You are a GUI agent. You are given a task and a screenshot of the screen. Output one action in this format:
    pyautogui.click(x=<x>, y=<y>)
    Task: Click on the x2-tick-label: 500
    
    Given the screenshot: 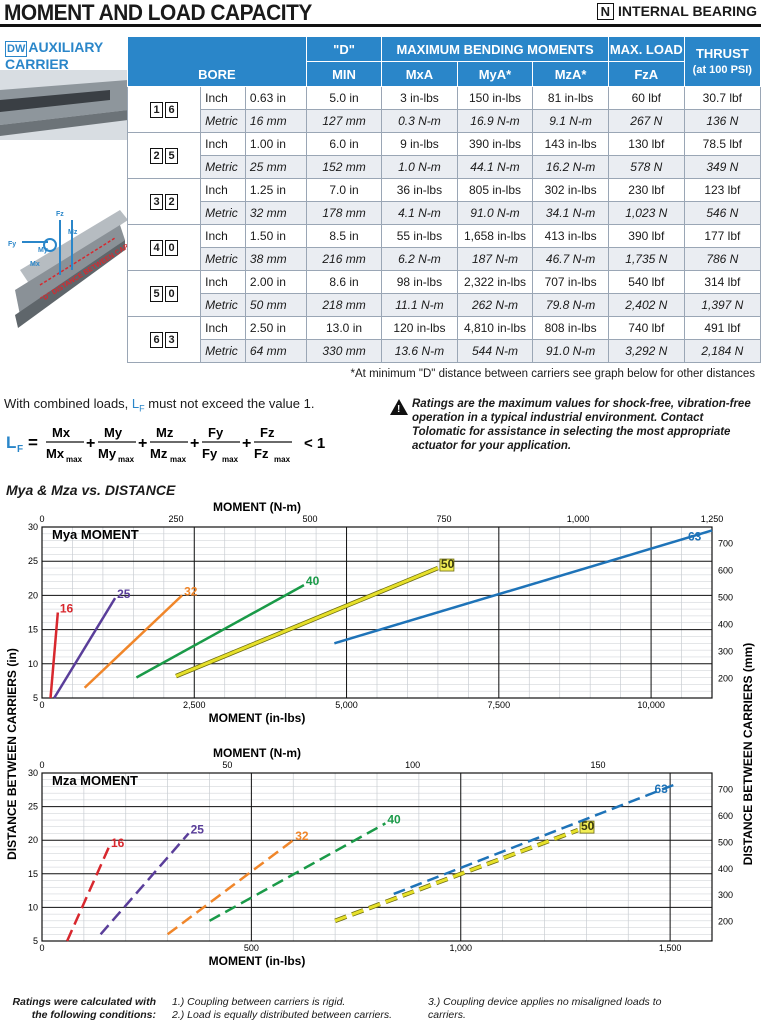 What is the action you would take?
    pyautogui.click(x=309, y=519)
    